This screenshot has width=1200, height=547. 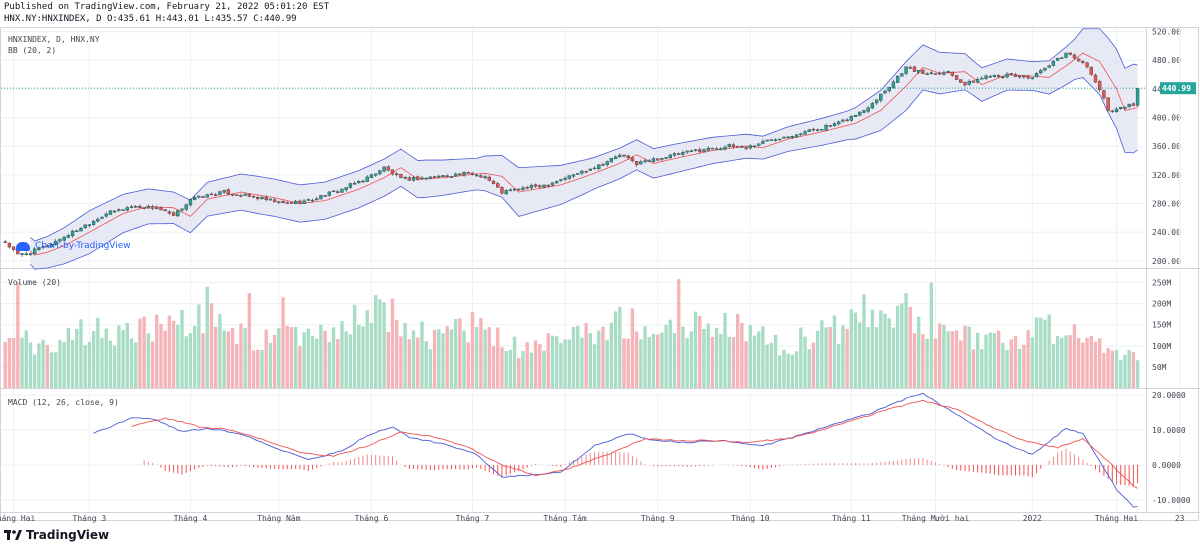 I want to click on price-tick-label: 400.00, so click(x=1166, y=118).